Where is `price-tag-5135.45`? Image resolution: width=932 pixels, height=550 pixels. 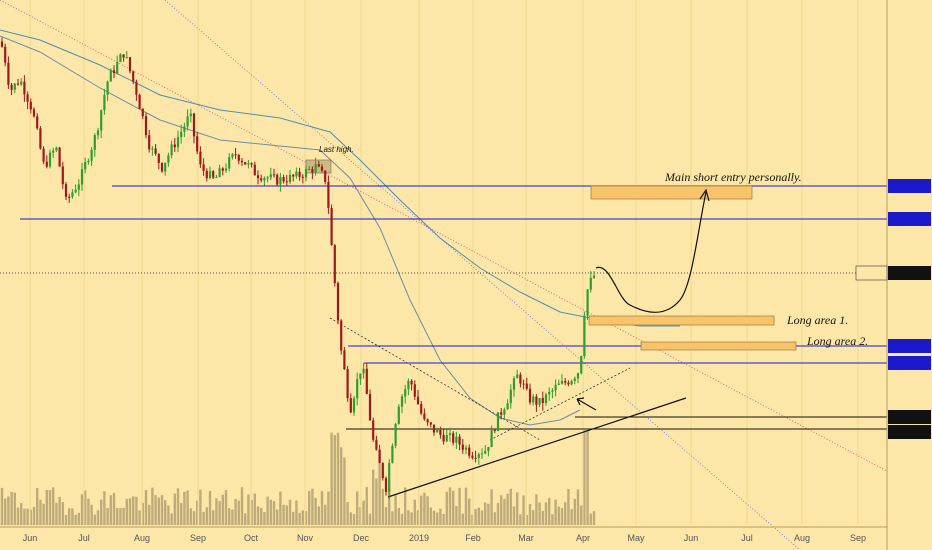
price-tag-5135.45 is located at coordinates (909, 273).